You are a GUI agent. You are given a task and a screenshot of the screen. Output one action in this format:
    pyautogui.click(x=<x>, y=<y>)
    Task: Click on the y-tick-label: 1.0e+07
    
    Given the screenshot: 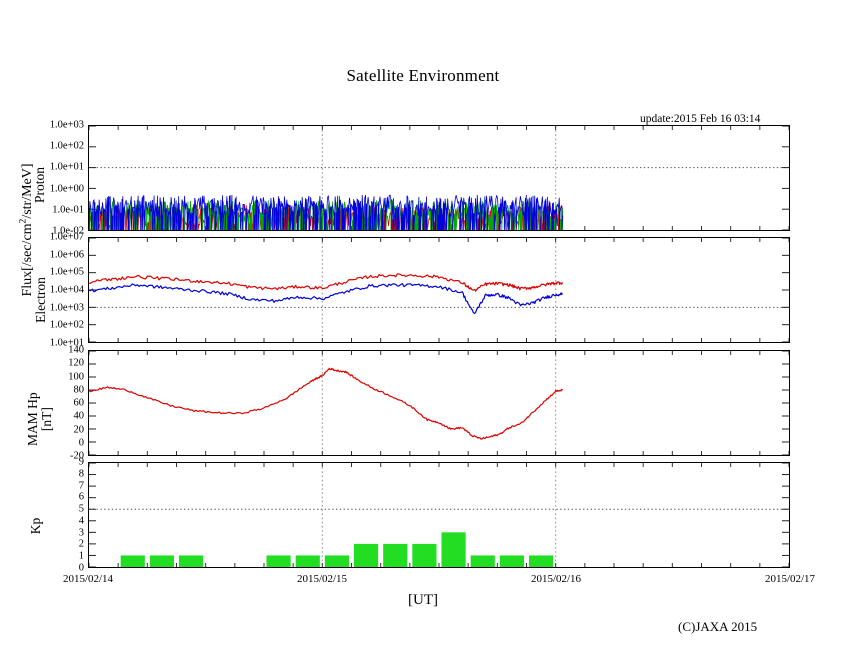 What is the action you would take?
    pyautogui.click(x=66, y=237)
    